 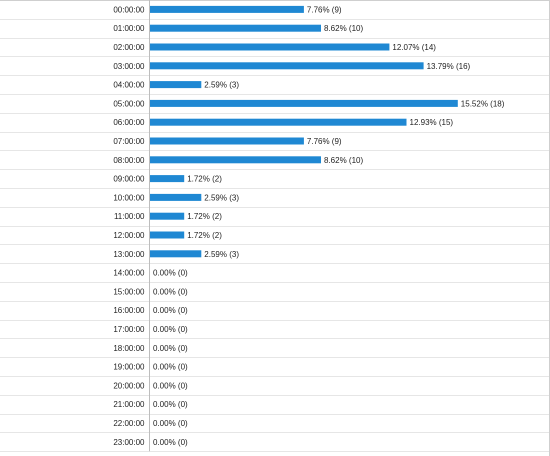 I want to click on value-label: 12.93% (15), so click(x=432, y=122).